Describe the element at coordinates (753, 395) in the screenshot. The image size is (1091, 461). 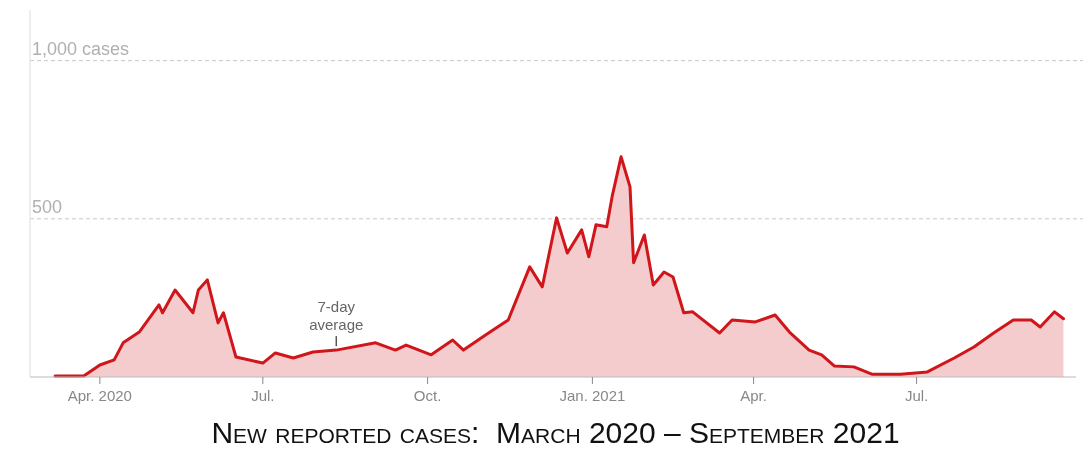
I see `x-tick-label: Apr.` at that location.